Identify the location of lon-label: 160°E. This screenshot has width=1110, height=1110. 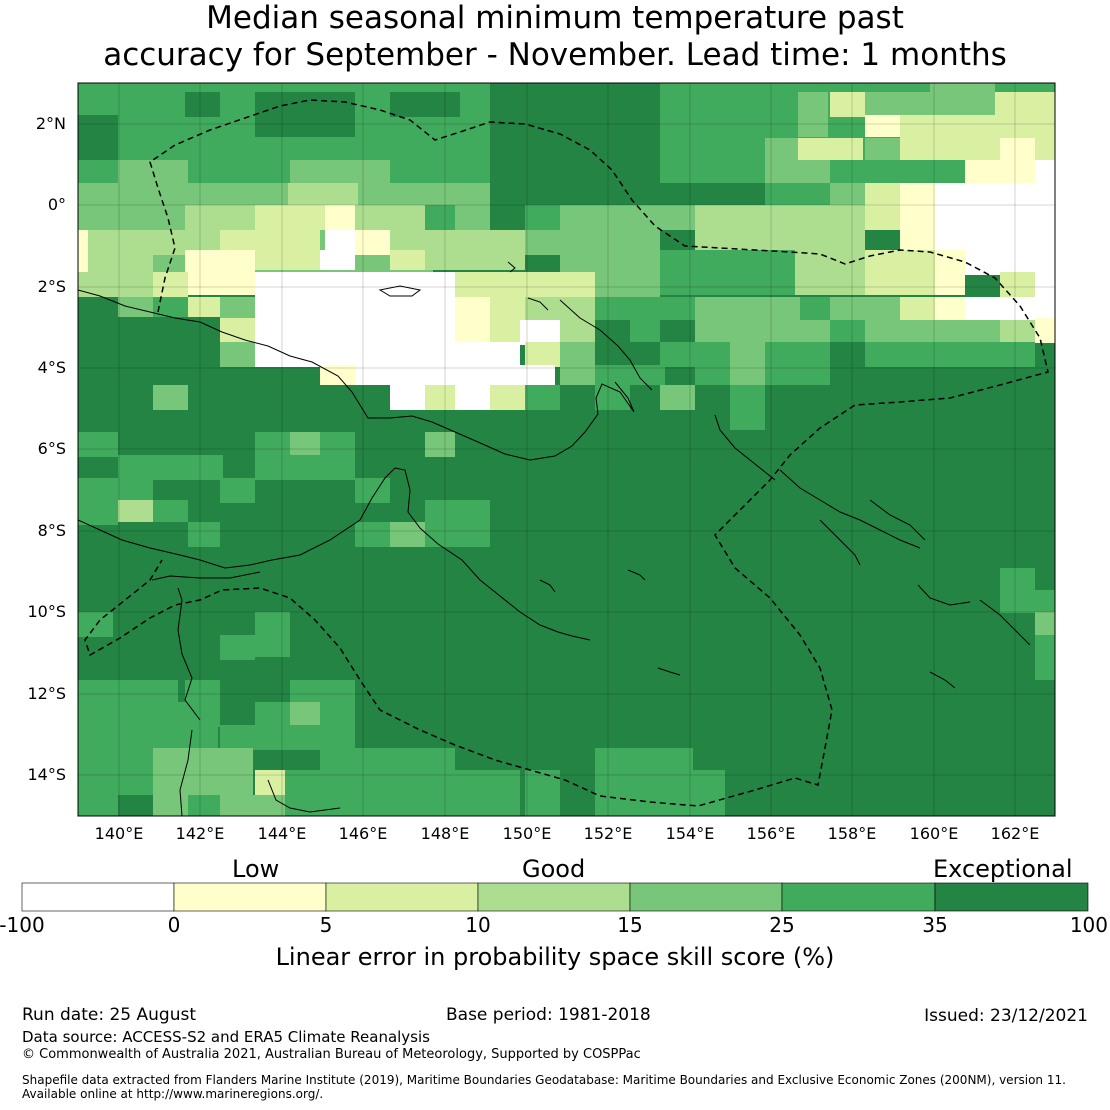
(934, 833).